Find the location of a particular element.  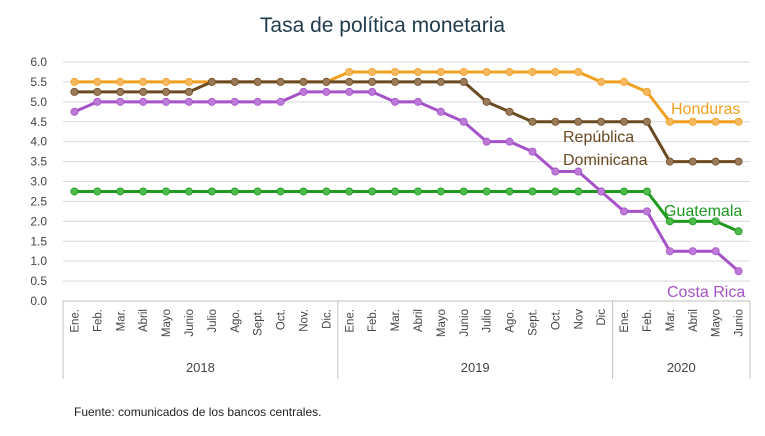

y-tick-label: 1.5 is located at coordinates (38, 241).